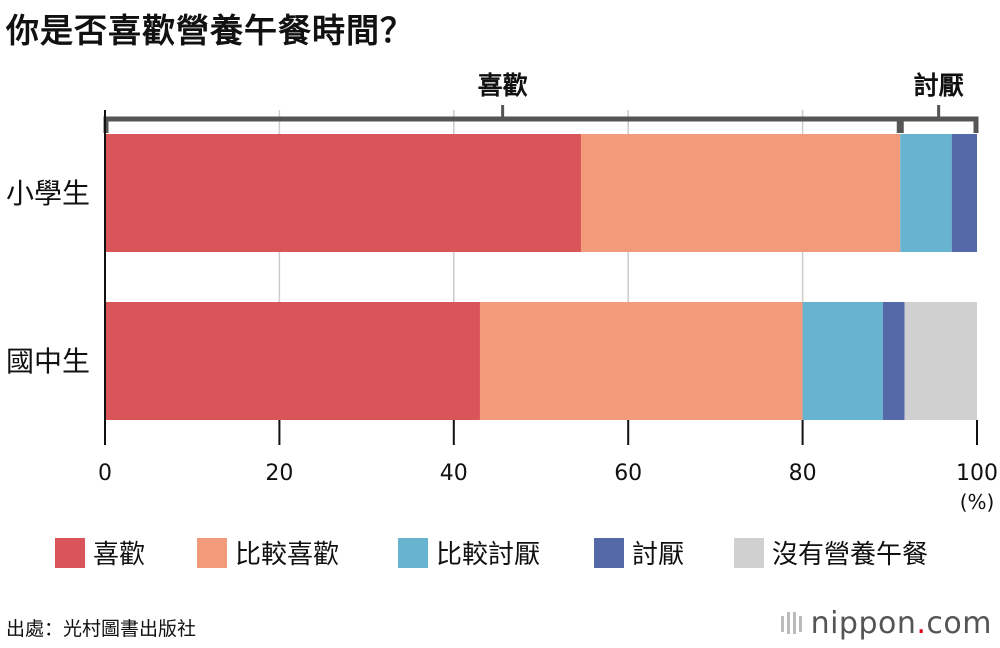 Image resolution: width=1000 pixels, height=648 pixels. I want to click on brand-logo: nippon.com, so click(885, 623).